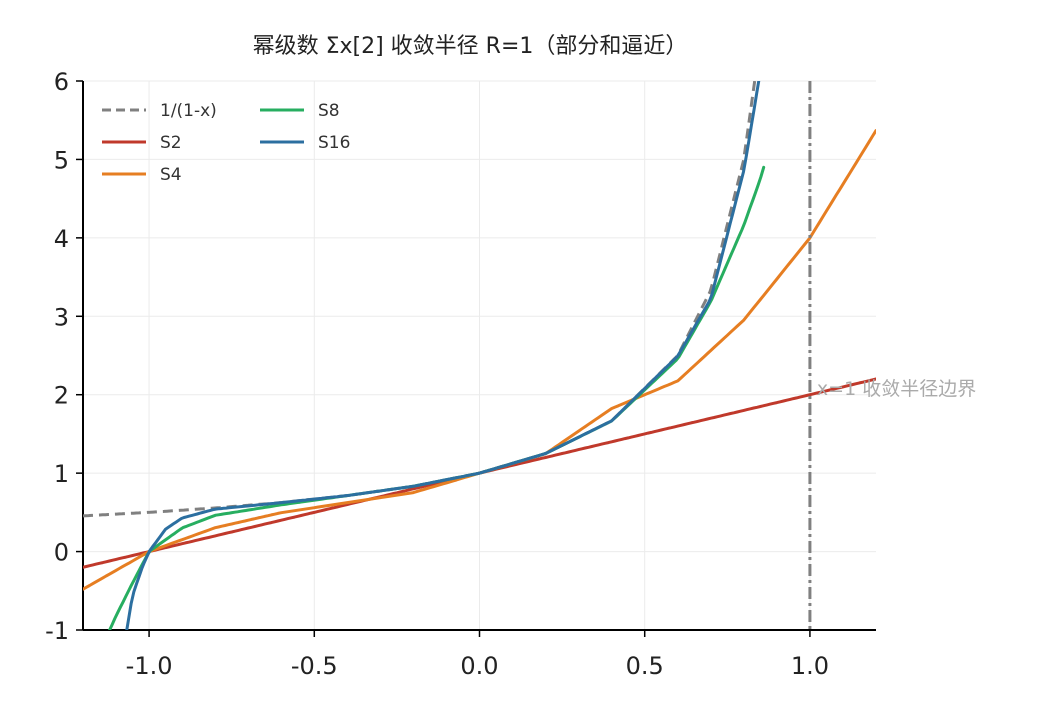  Describe the element at coordinates (892, 355) in the screenshot. I see `boundary-line-layer: x=1 收敛半径边界` at that location.